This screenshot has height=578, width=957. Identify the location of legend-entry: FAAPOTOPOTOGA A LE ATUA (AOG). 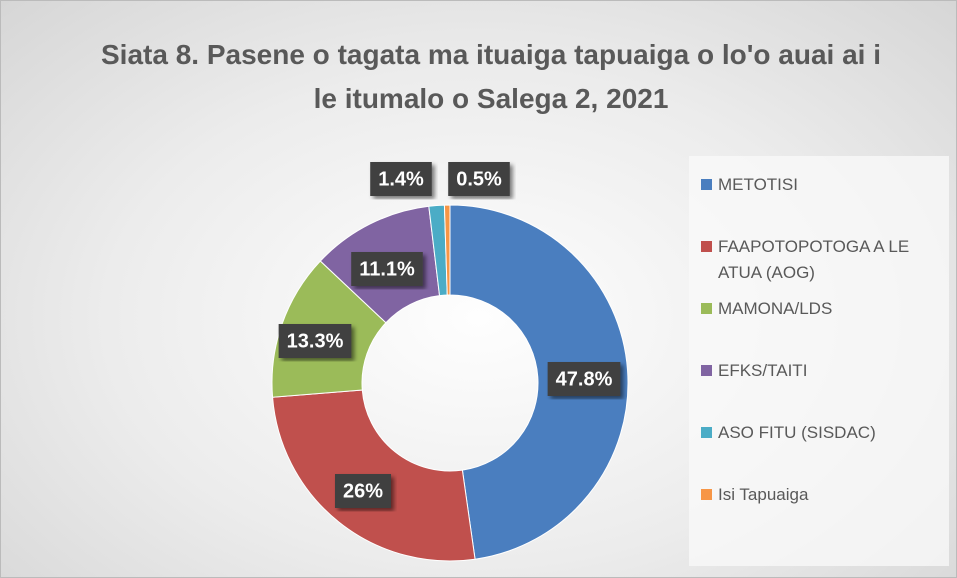
(821, 260).